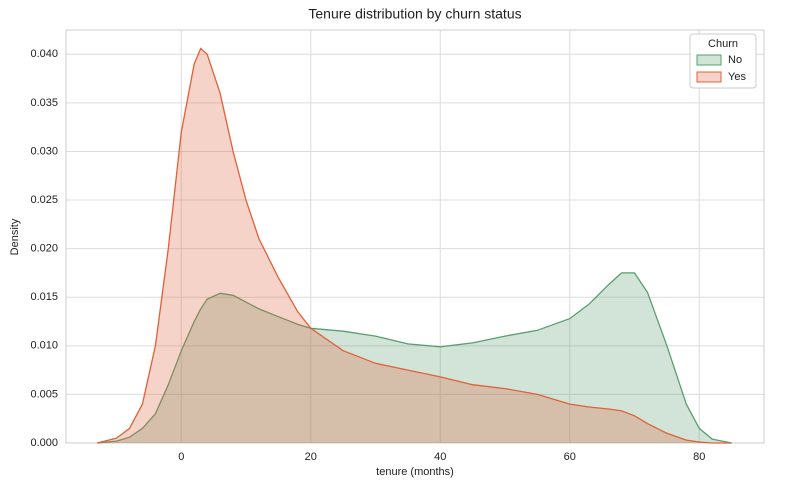 The height and width of the screenshot is (492, 804). Describe the element at coordinates (735, 60) in the screenshot. I see `legend-label: No` at that location.